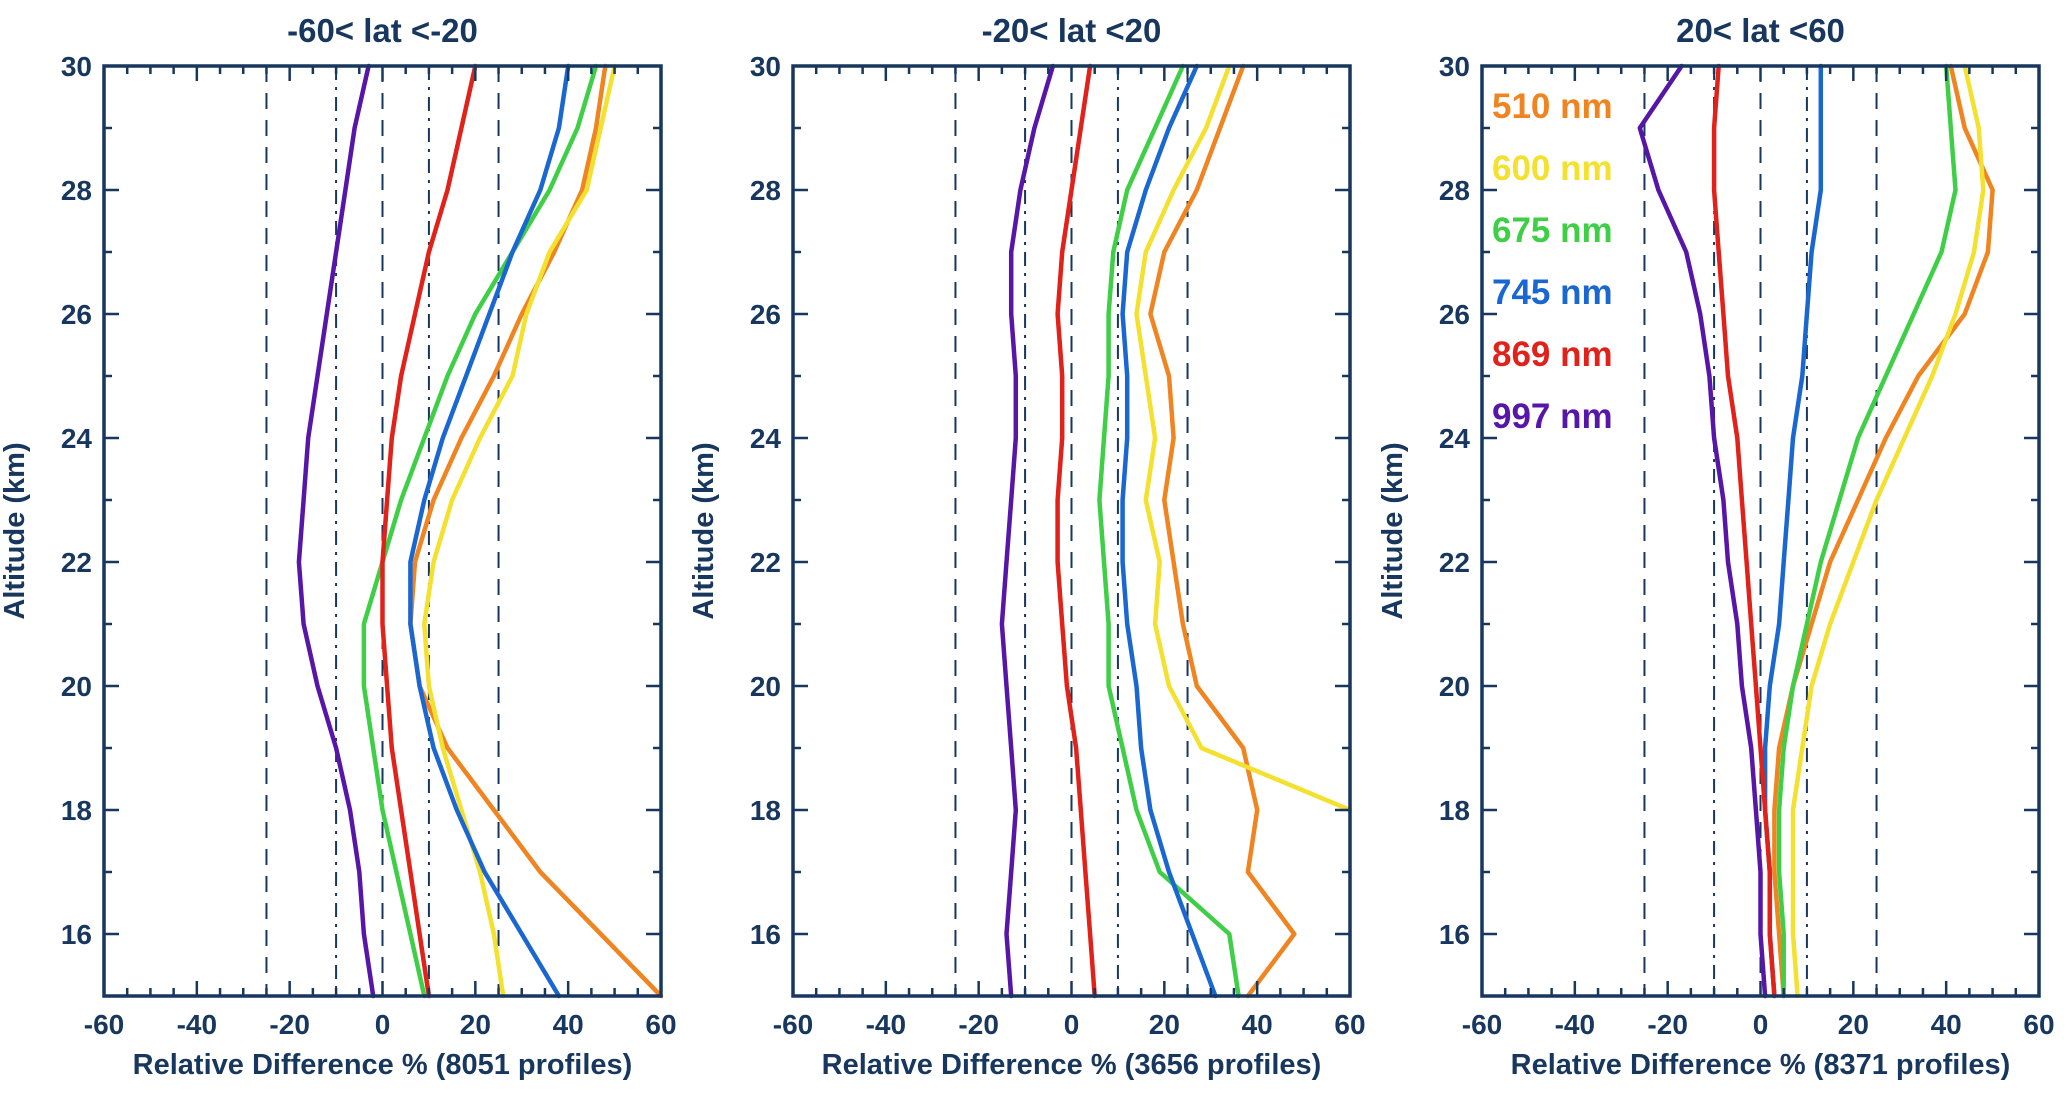  What do you see at coordinates (1552, 292) in the screenshot?
I see `legend-entry-745nm: 745 nm` at bounding box center [1552, 292].